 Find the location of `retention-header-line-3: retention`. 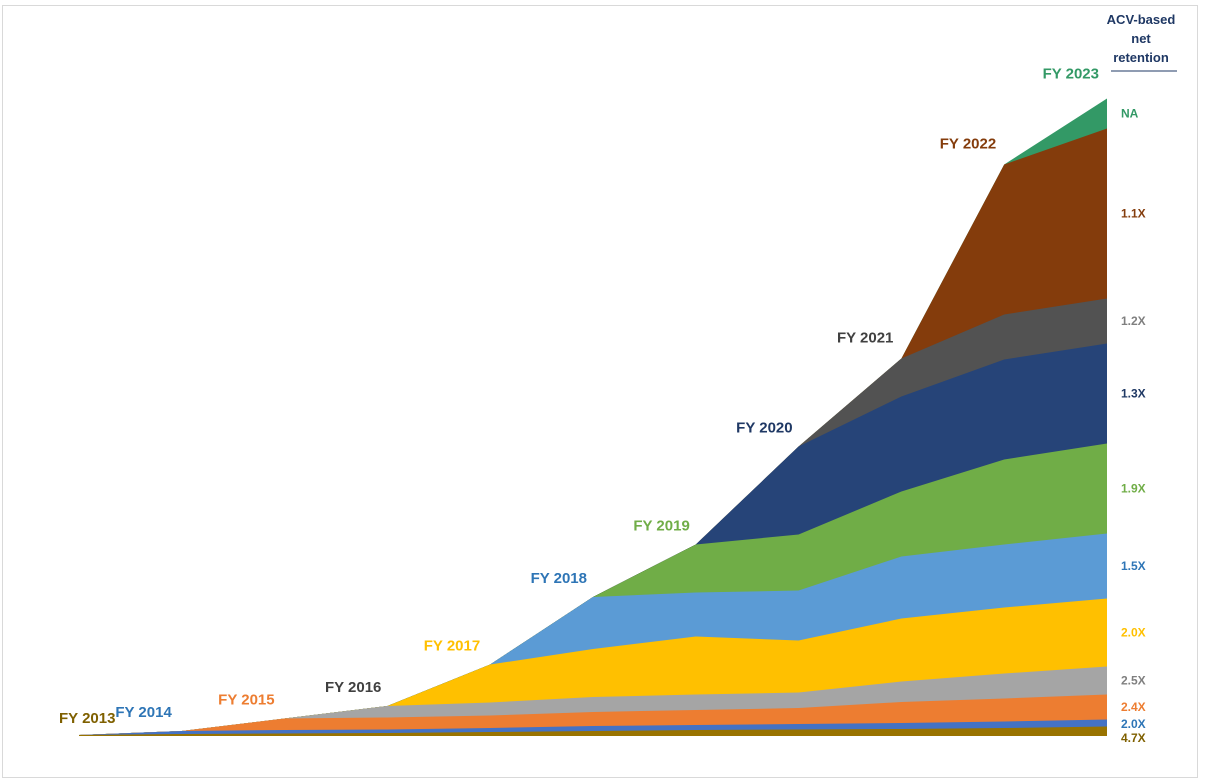

retention-header-line-3: retention is located at coordinates (1141, 57).